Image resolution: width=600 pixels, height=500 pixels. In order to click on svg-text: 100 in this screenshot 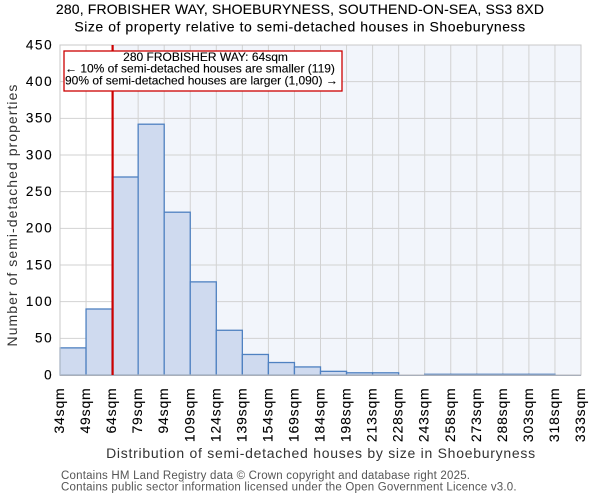, I will do `click(39, 301)`.